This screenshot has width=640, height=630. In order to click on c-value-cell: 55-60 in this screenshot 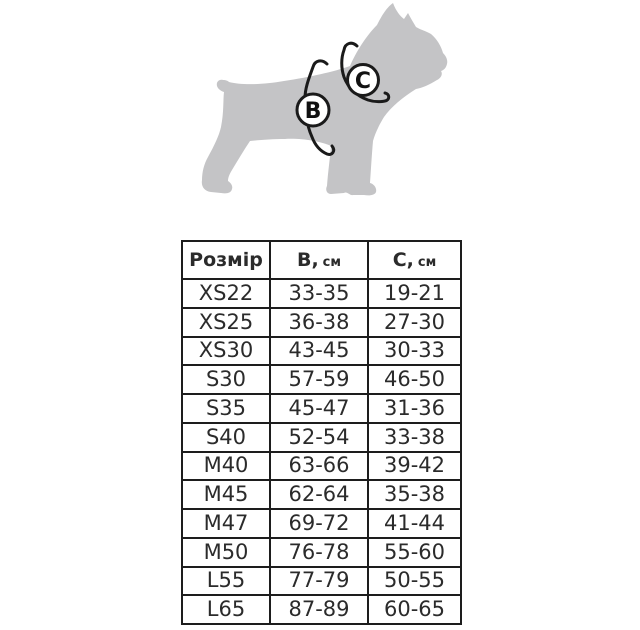, I will do `click(414, 552)`.